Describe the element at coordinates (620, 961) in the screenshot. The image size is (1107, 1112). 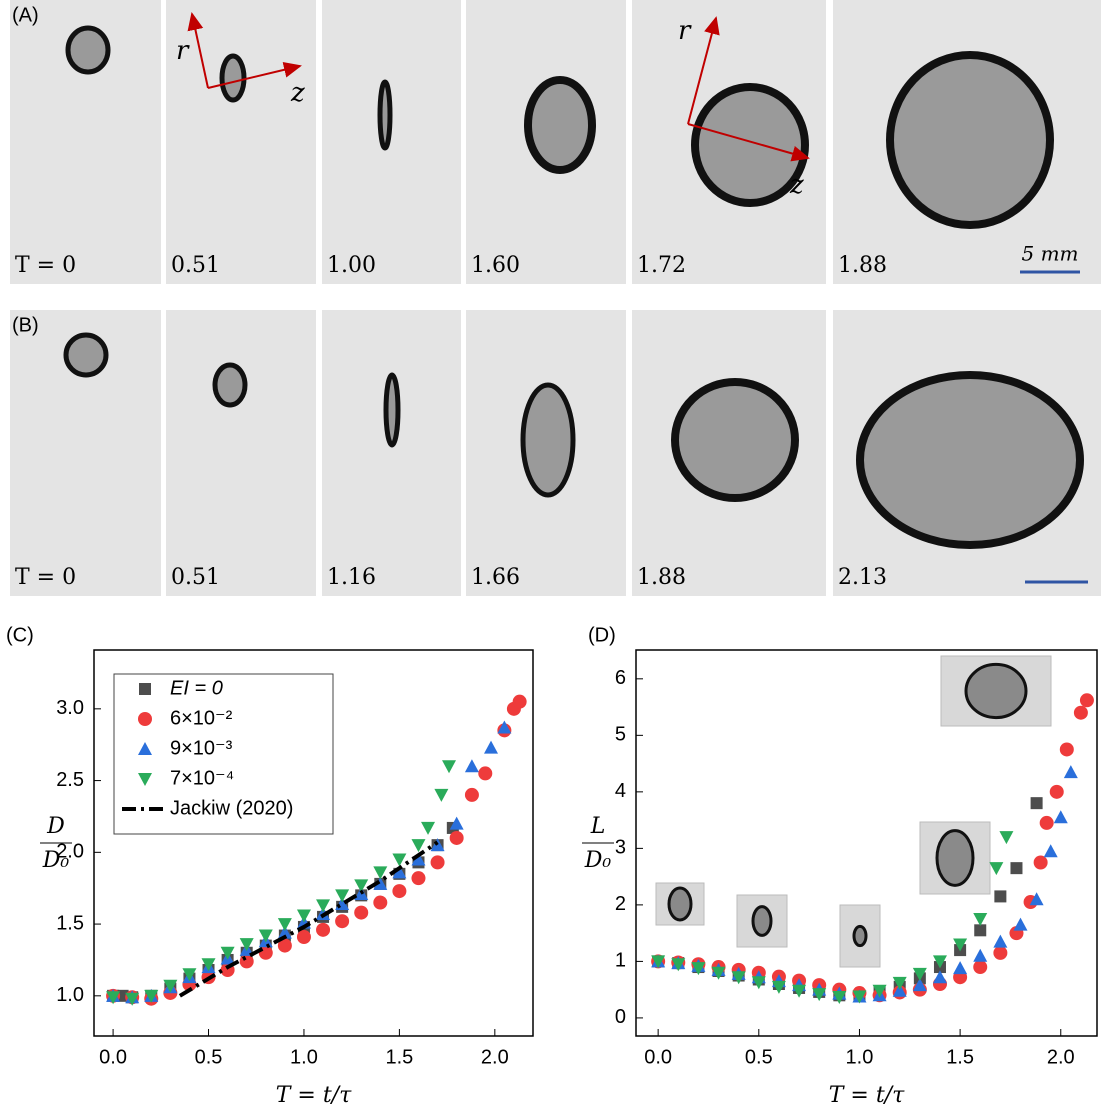
I see `y-tick-label: 1` at that location.